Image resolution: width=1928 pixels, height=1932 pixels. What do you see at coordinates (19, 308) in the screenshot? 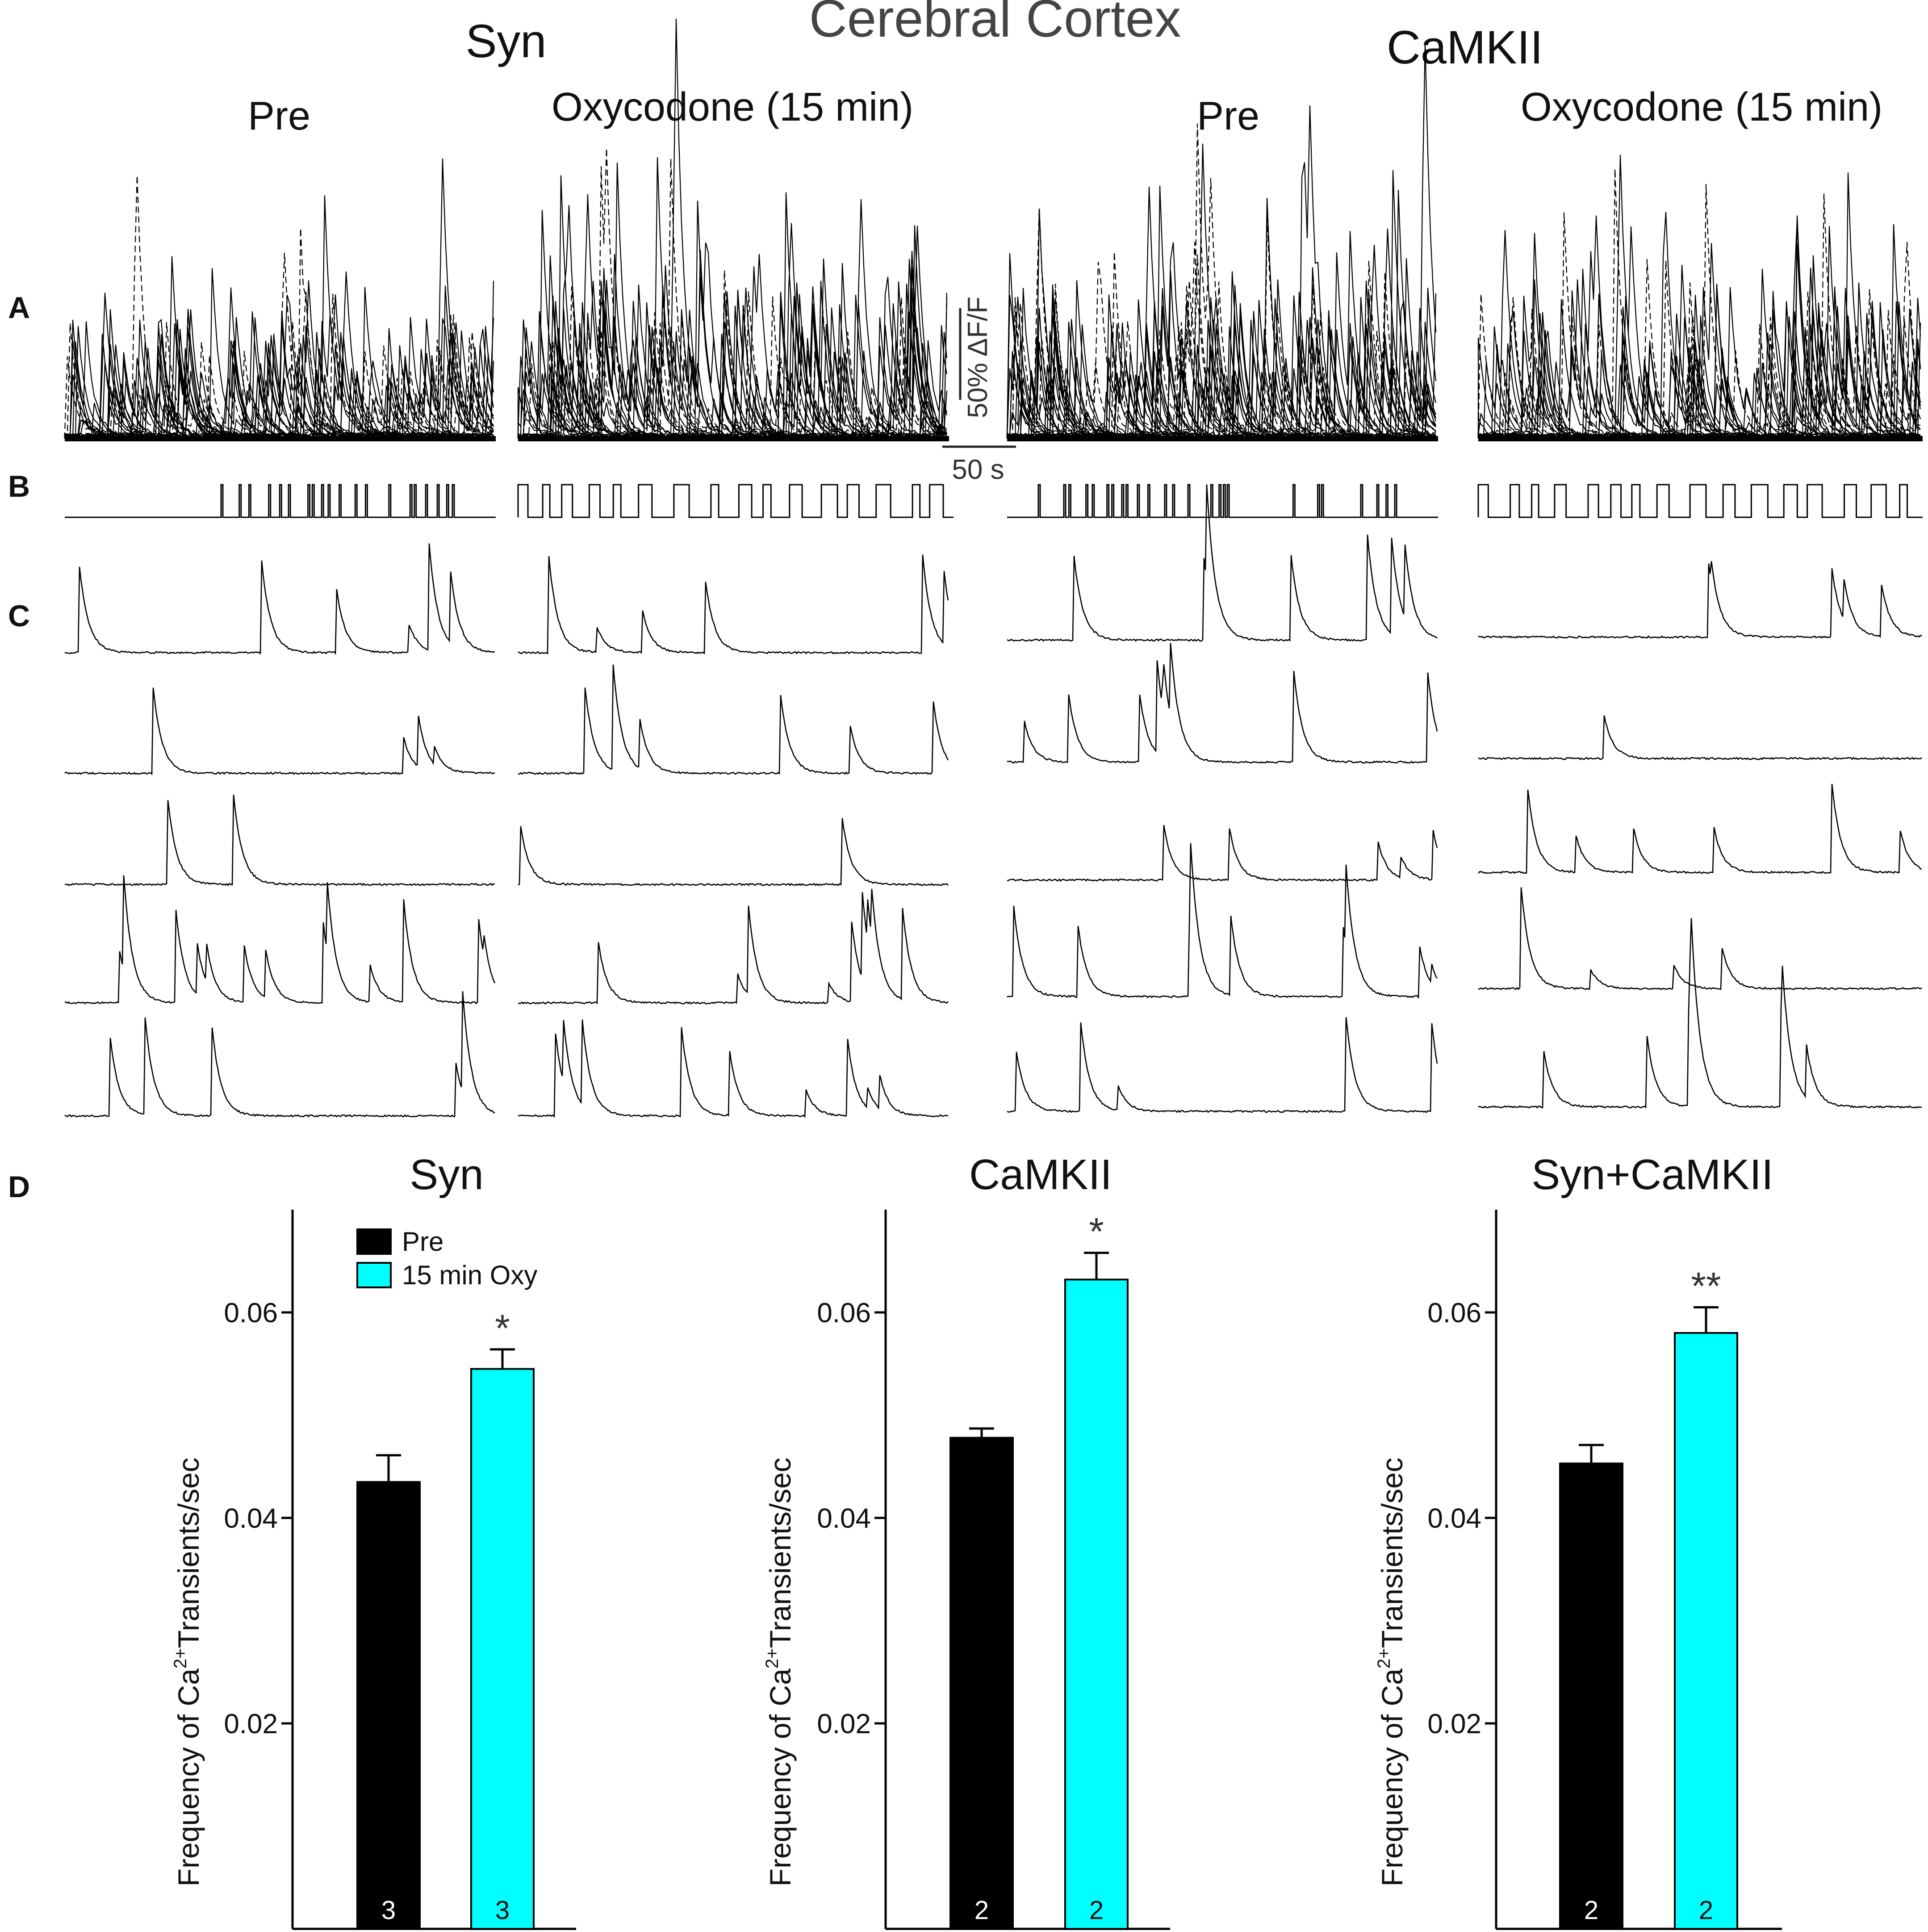
I see `panel-label-a: A` at bounding box center [19, 308].